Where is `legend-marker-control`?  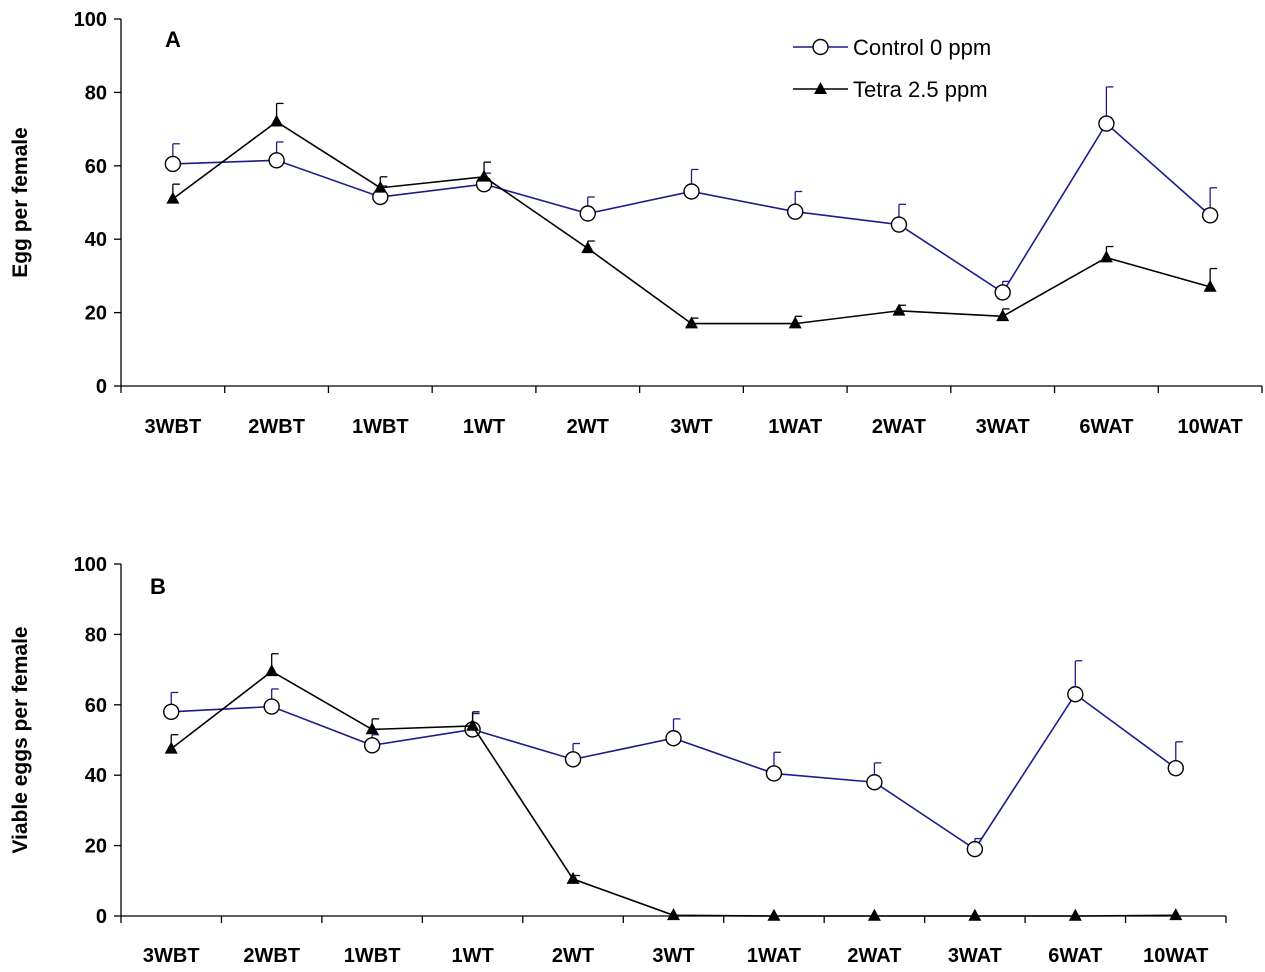 legend-marker-control is located at coordinates (820, 47).